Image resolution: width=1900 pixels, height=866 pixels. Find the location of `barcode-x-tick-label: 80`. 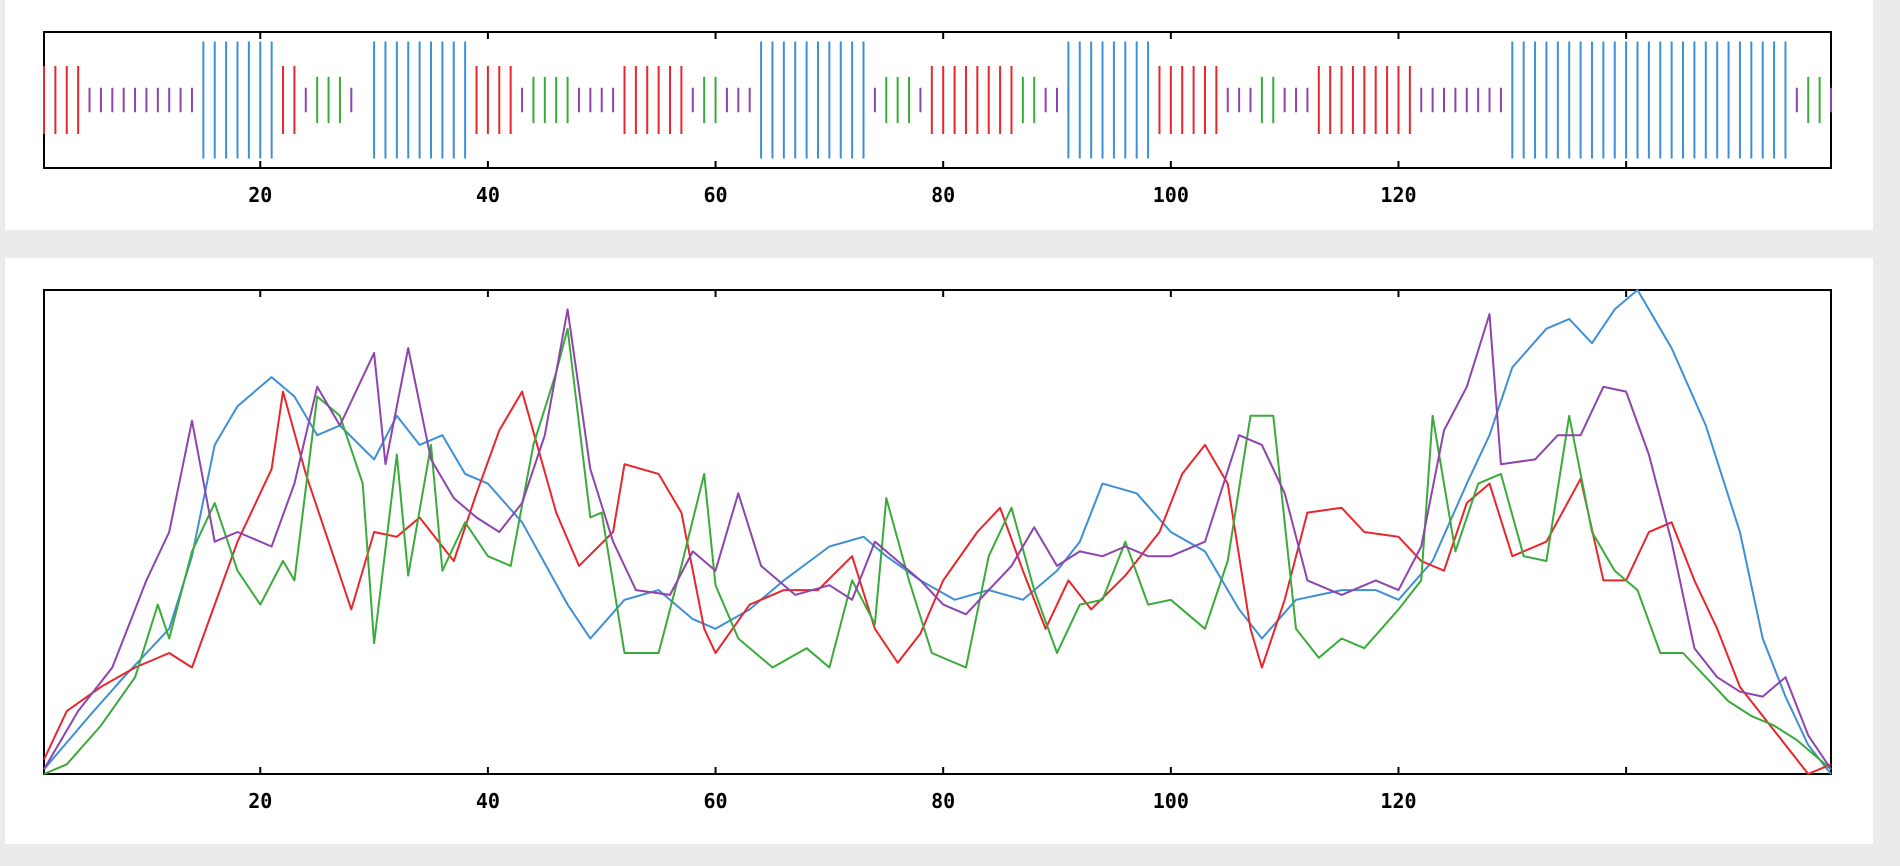

barcode-x-tick-label: 80 is located at coordinates (943, 195).